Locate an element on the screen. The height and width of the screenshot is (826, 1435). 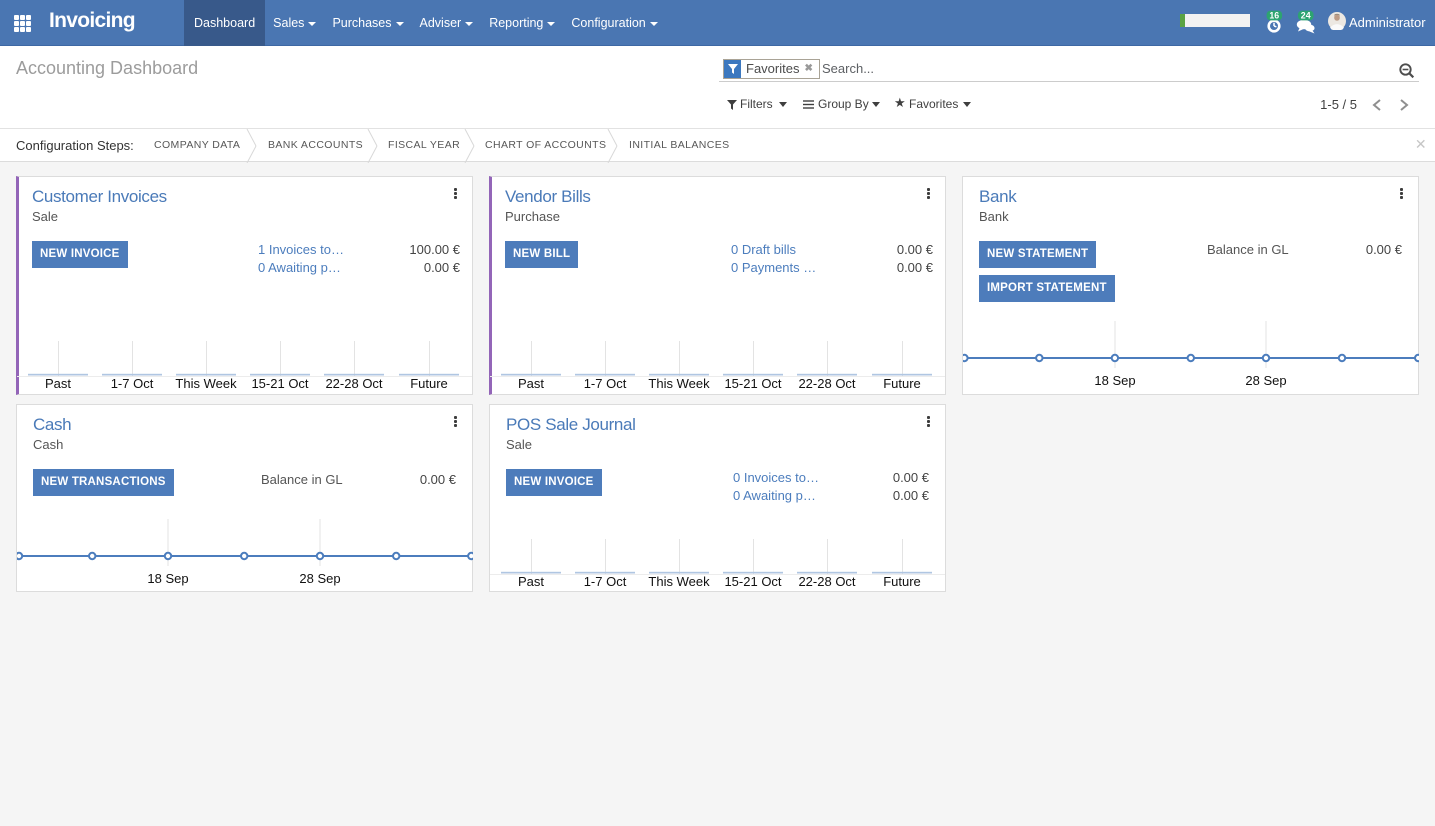
svg-text: 24 is located at coordinates (1306, 15).